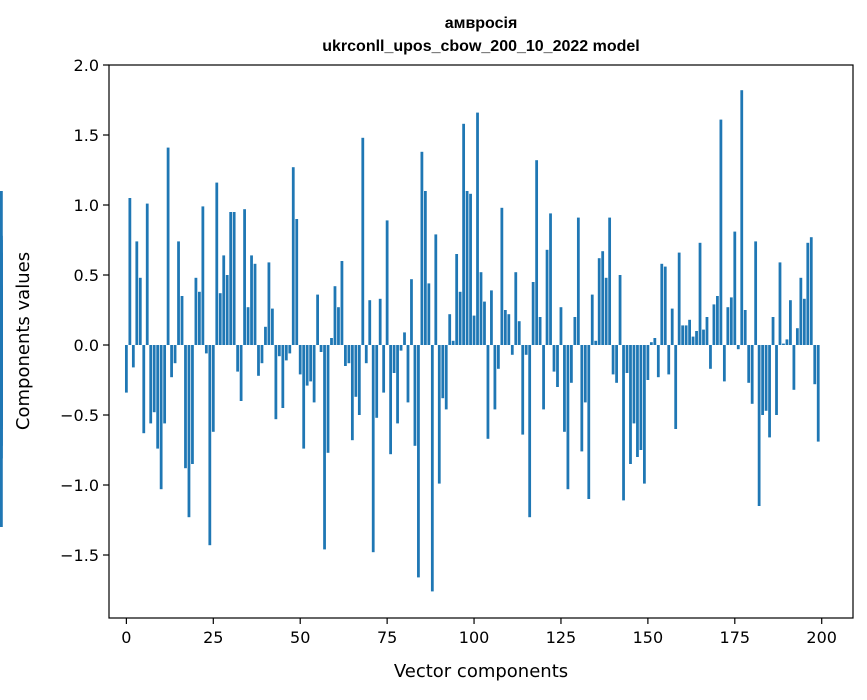 The width and height of the screenshot is (867, 700). What do you see at coordinates (86, 205) in the screenshot?
I see `y-tick-label: 1.0` at bounding box center [86, 205].